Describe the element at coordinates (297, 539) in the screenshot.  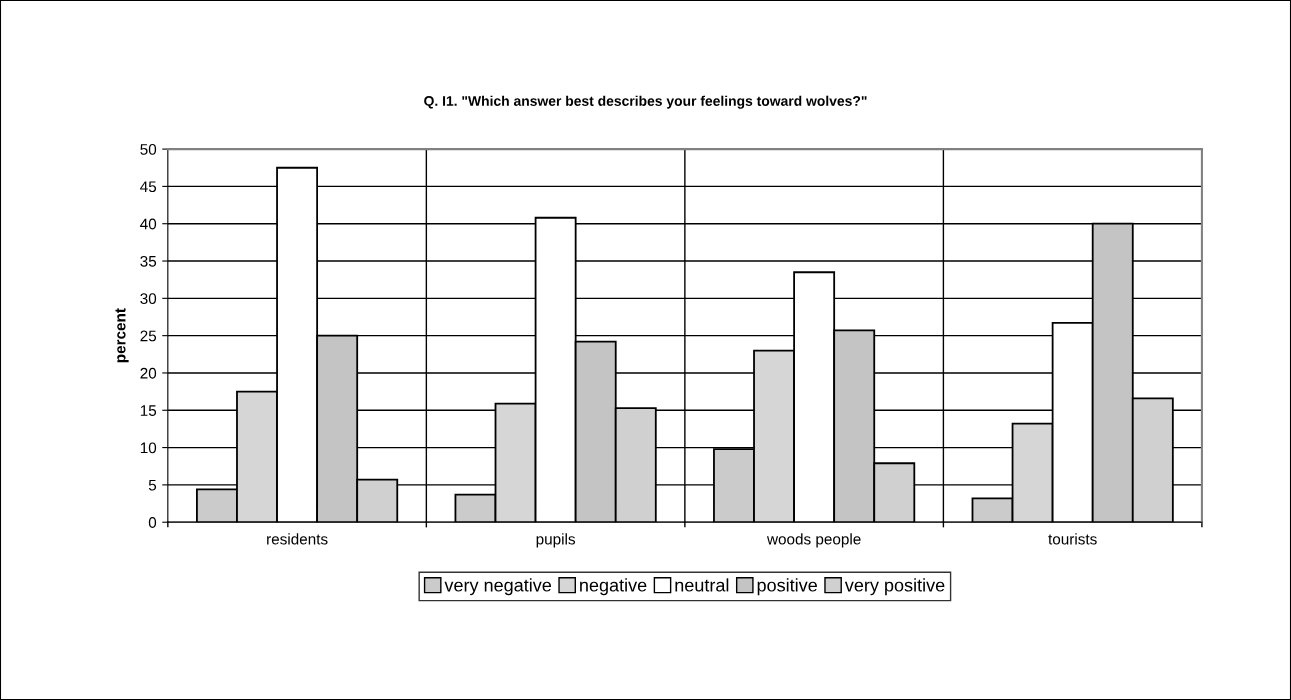
I see `x-tick-label: residents` at that location.